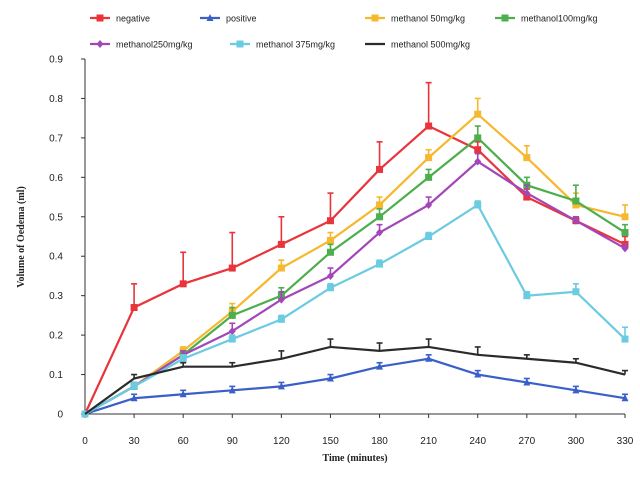  Describe the element at coordinates (85, 441) in the screenshot. I see `x-tick-label: 0` at that location.